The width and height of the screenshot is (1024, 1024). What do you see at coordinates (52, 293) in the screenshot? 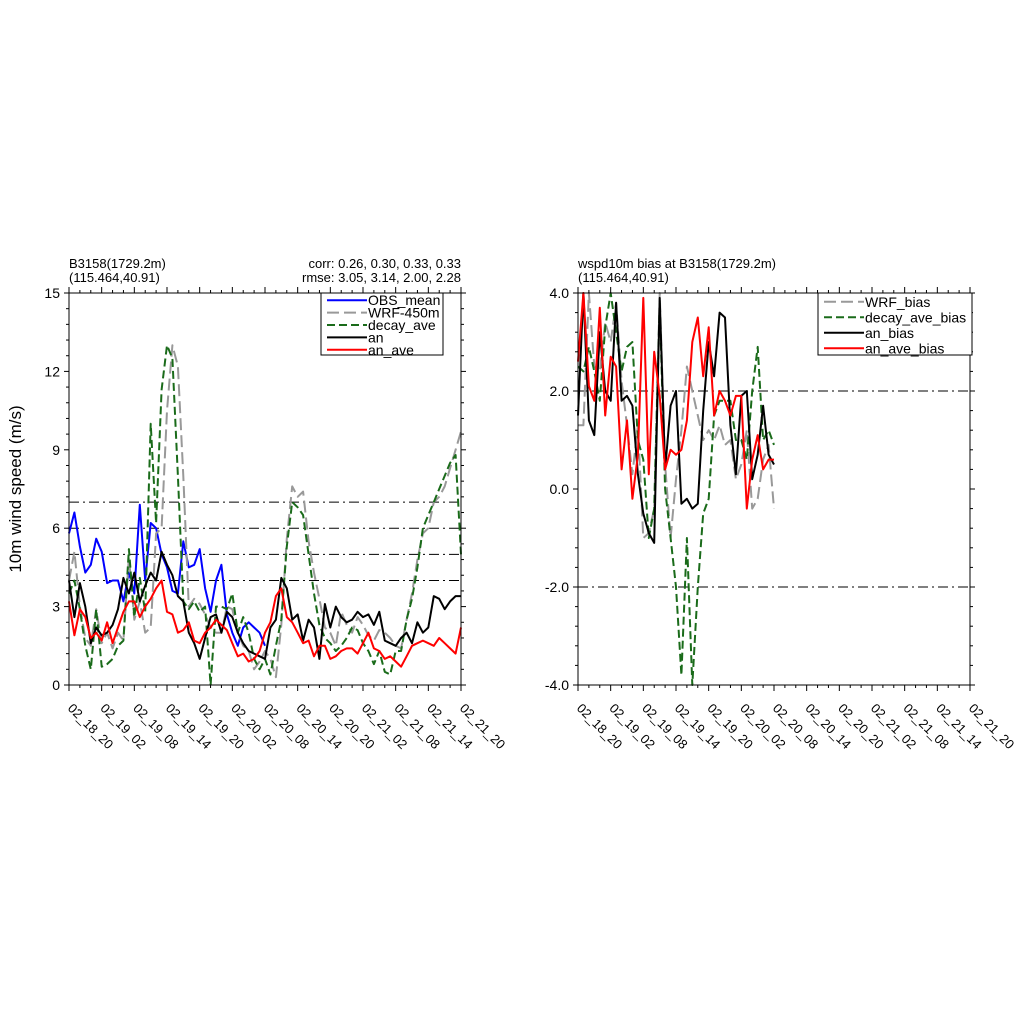
I see `y-tick-label: 15` at bounding box center [52, 293].